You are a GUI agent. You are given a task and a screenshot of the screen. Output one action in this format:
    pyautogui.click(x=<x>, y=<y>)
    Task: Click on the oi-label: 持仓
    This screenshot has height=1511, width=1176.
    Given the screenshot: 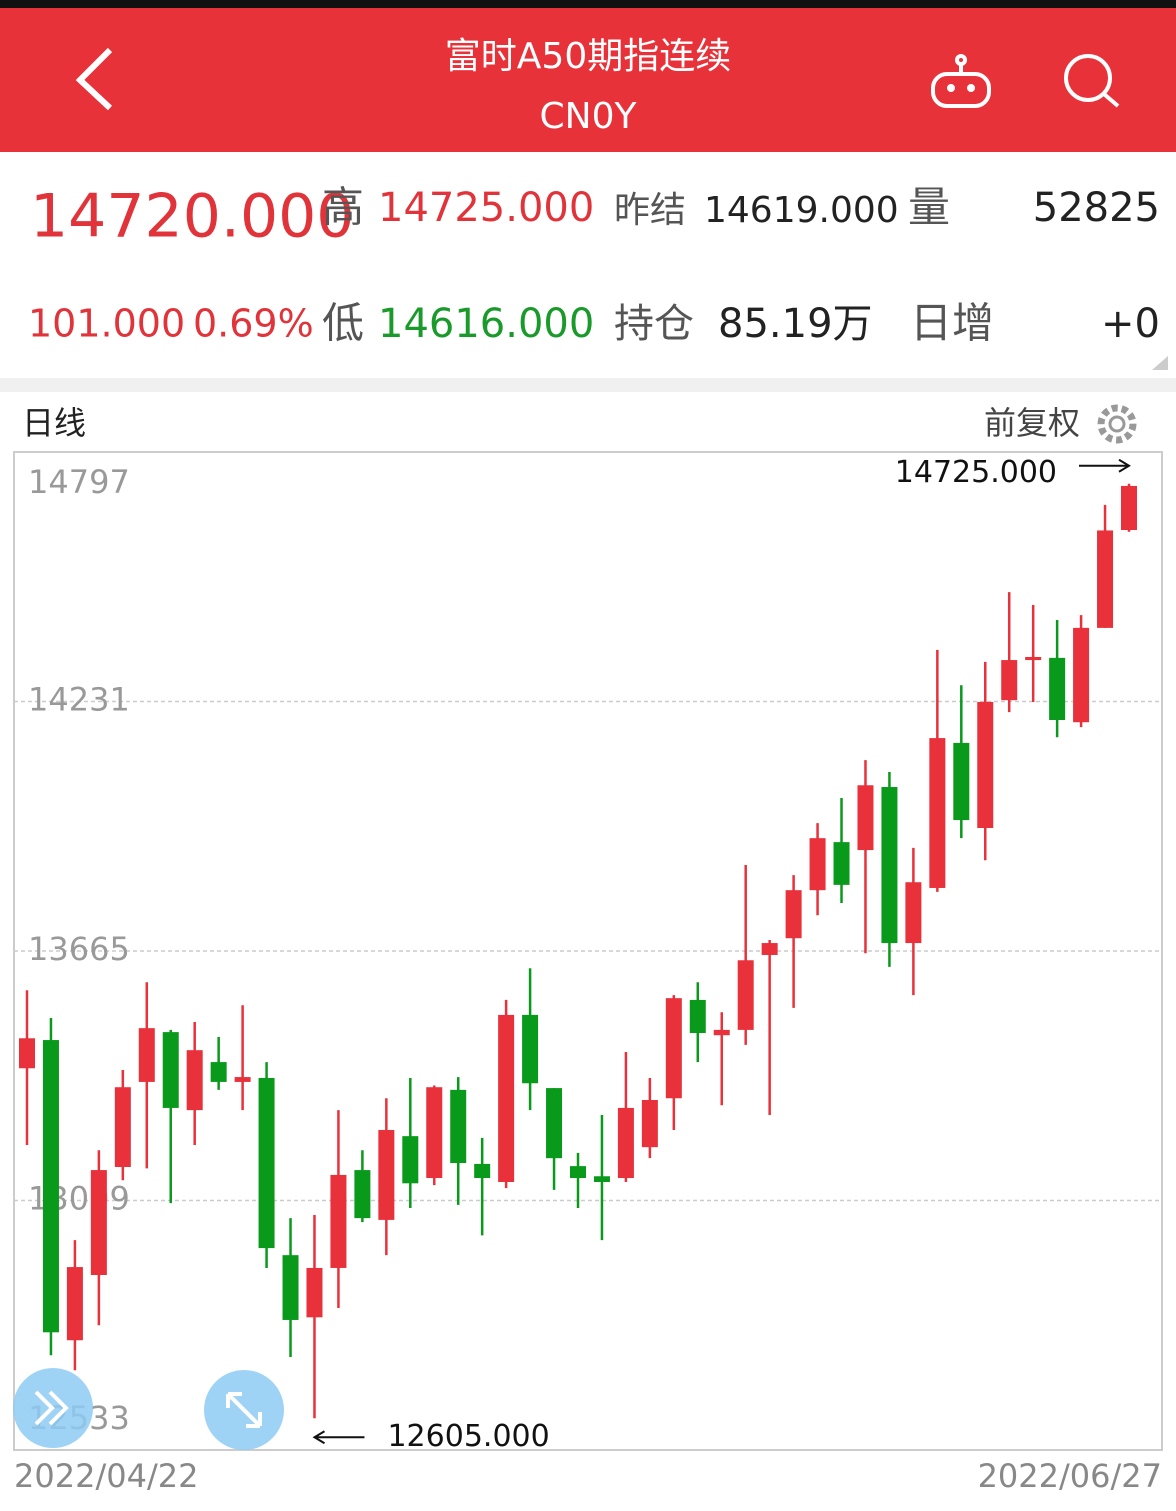 What is the action you would take?
    pyautogui.click(x=654, y=324)
    